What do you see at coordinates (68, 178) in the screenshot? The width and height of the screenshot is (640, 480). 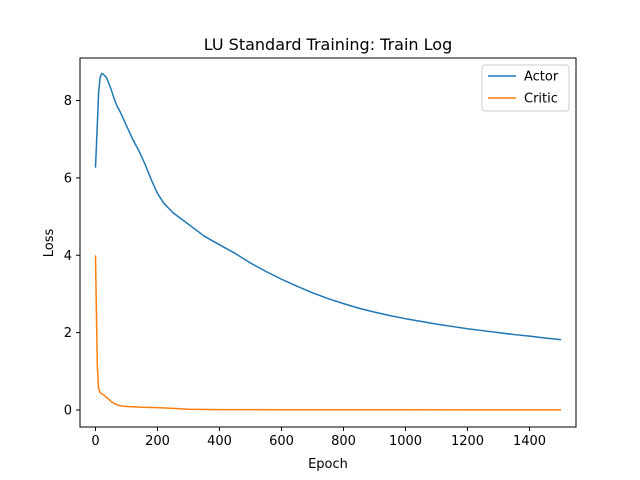 I see `y-tick-label: 6` at bounding box center [68, 178].